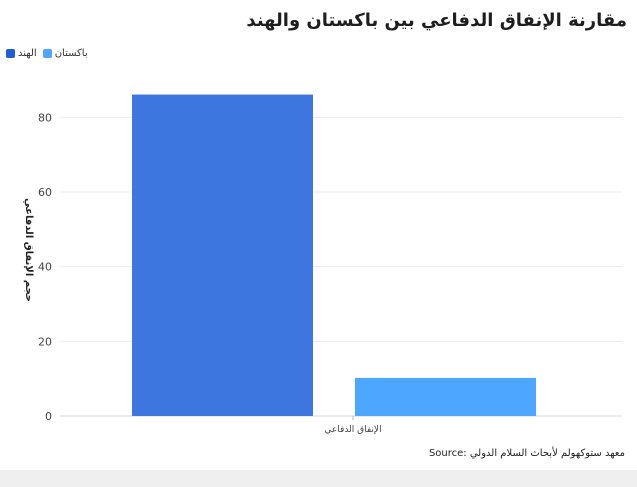 This screenshot has width=637, height=487. What do you see at coordinates (352, 430) in the screenshot?
I see `x-tick-label: الإنفاق الدفاعي` at bounding box center [352, 430].